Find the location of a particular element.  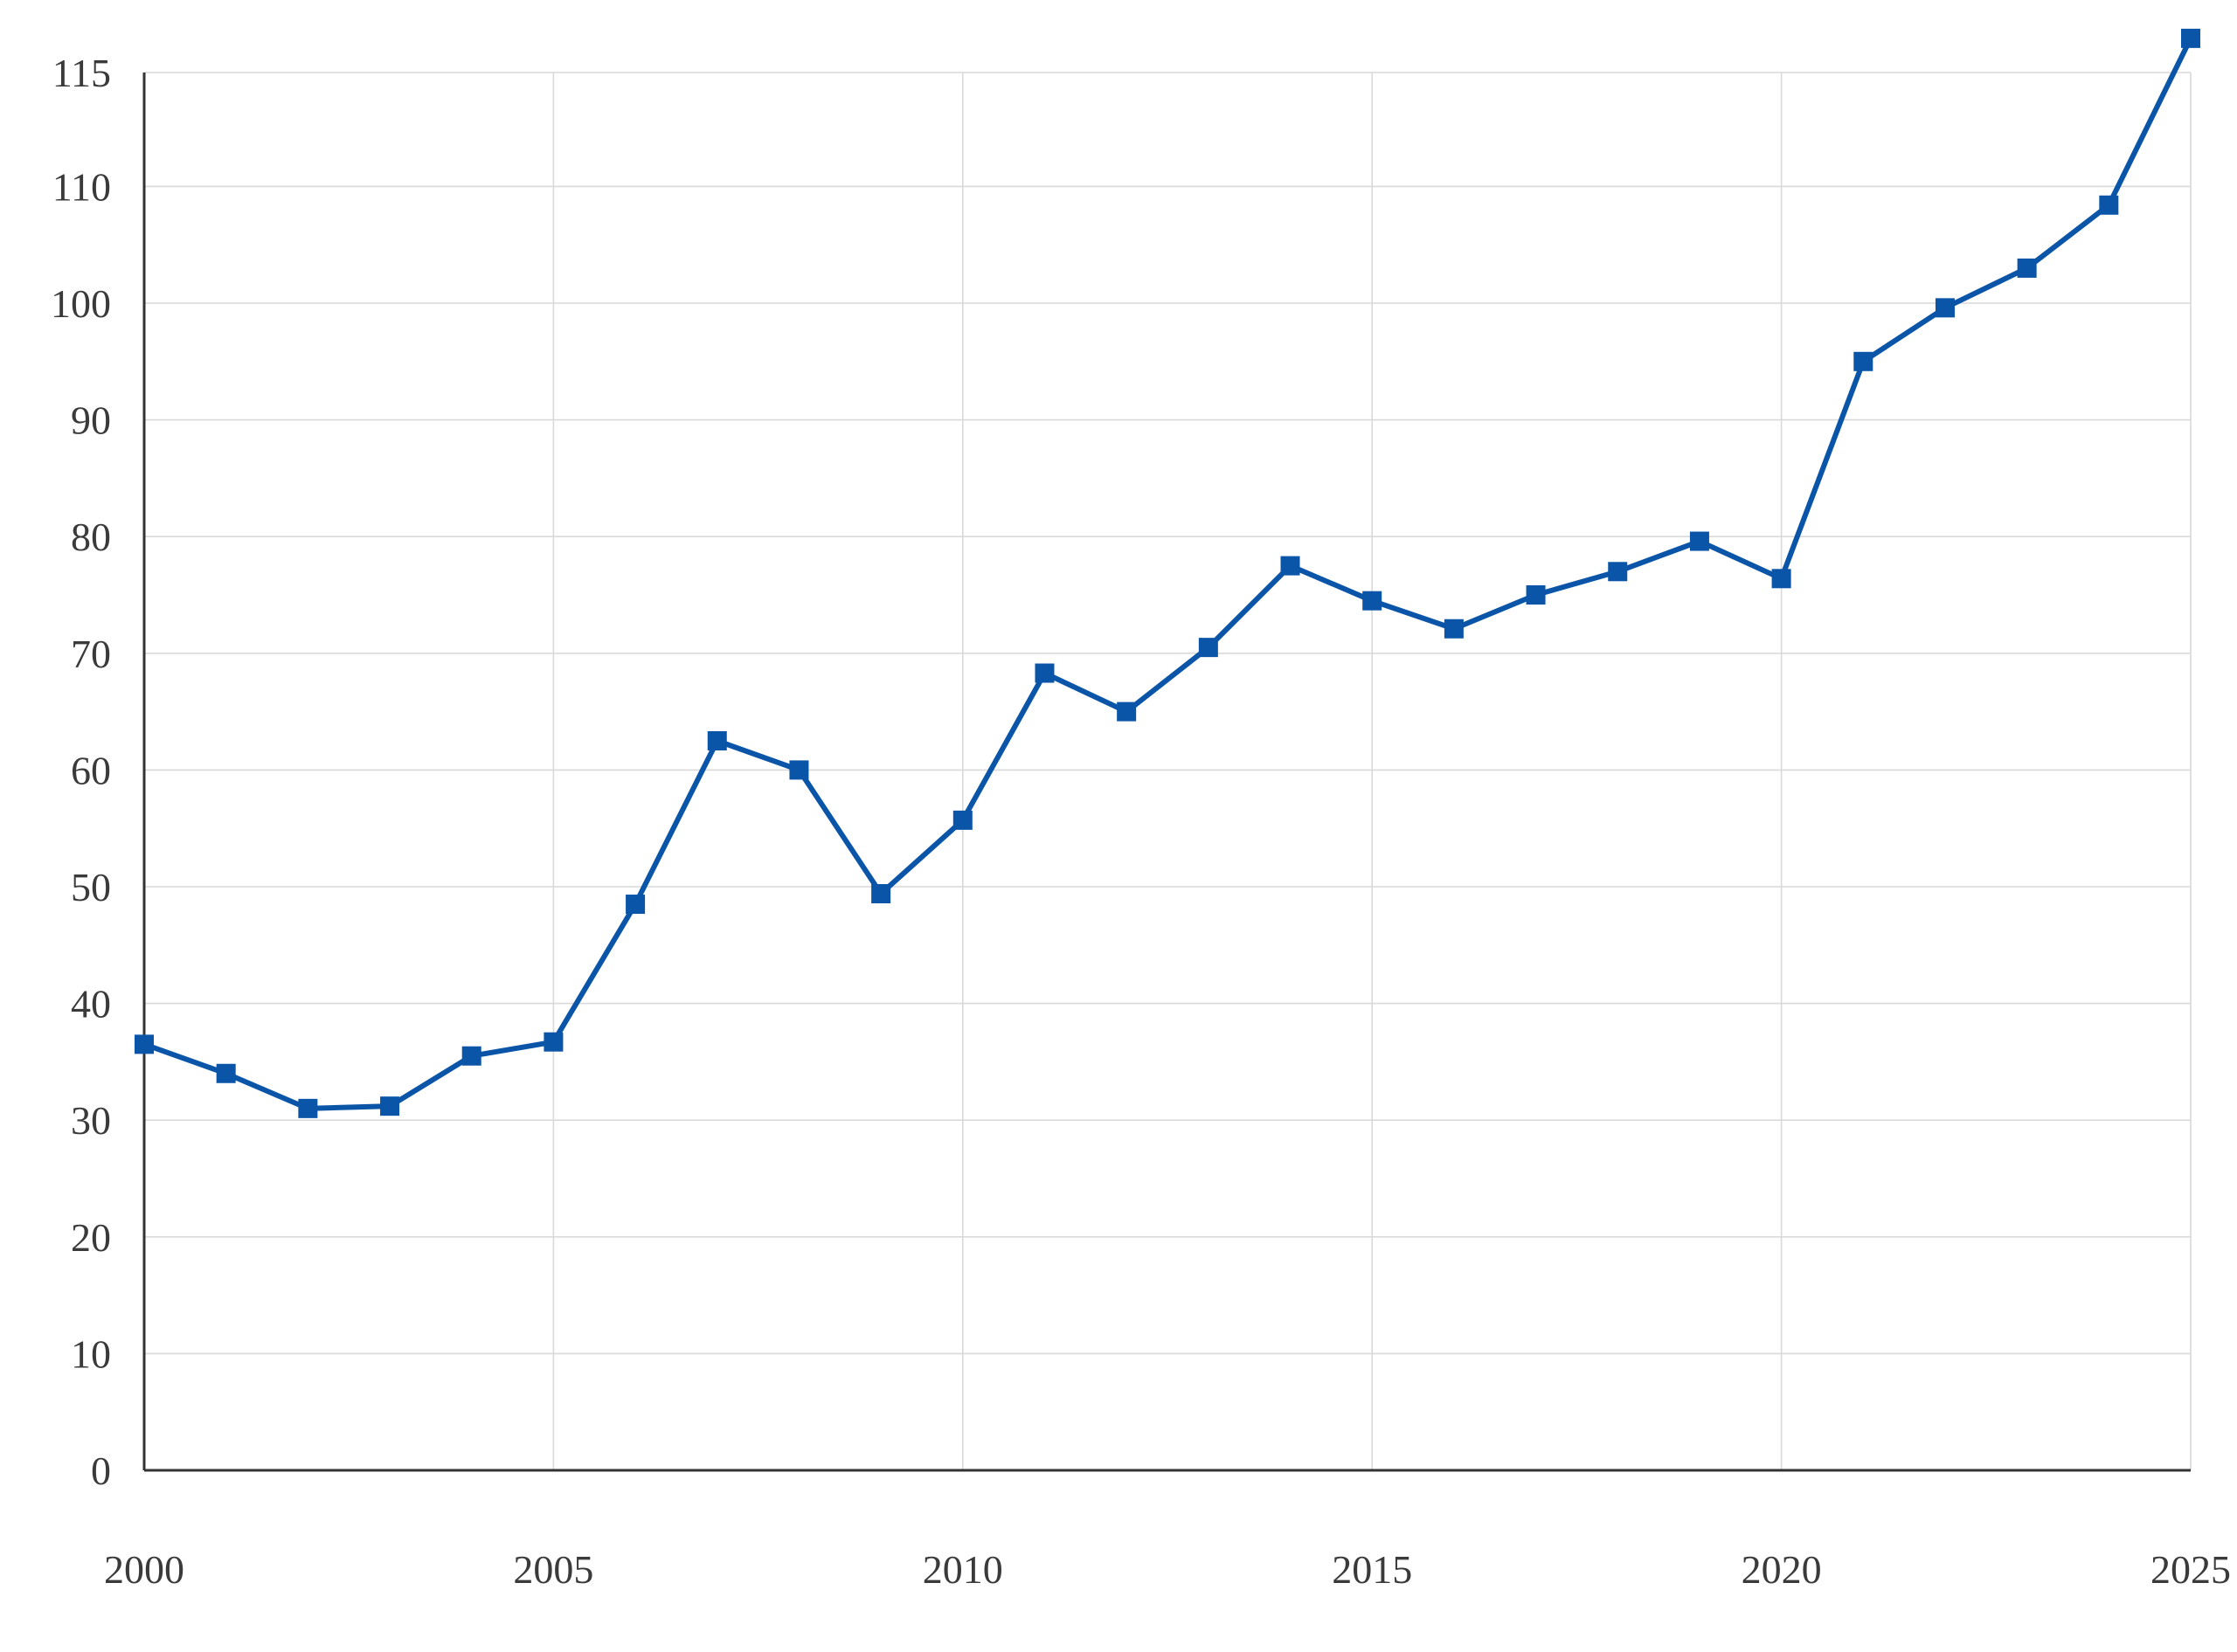

y-tick-label: 60 is located at coordinates (91, 770).